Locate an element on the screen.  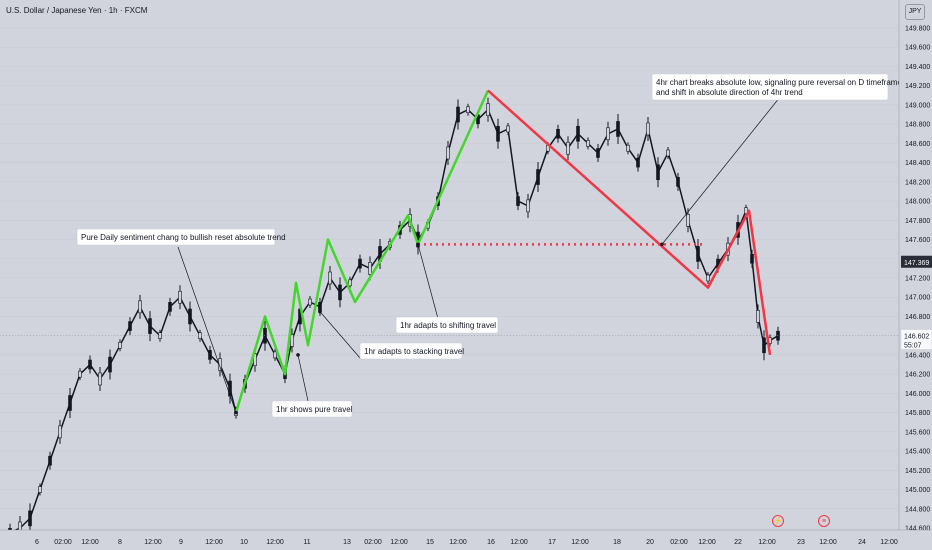
x-tick-label: 22 is located at coordinates (738, 542).